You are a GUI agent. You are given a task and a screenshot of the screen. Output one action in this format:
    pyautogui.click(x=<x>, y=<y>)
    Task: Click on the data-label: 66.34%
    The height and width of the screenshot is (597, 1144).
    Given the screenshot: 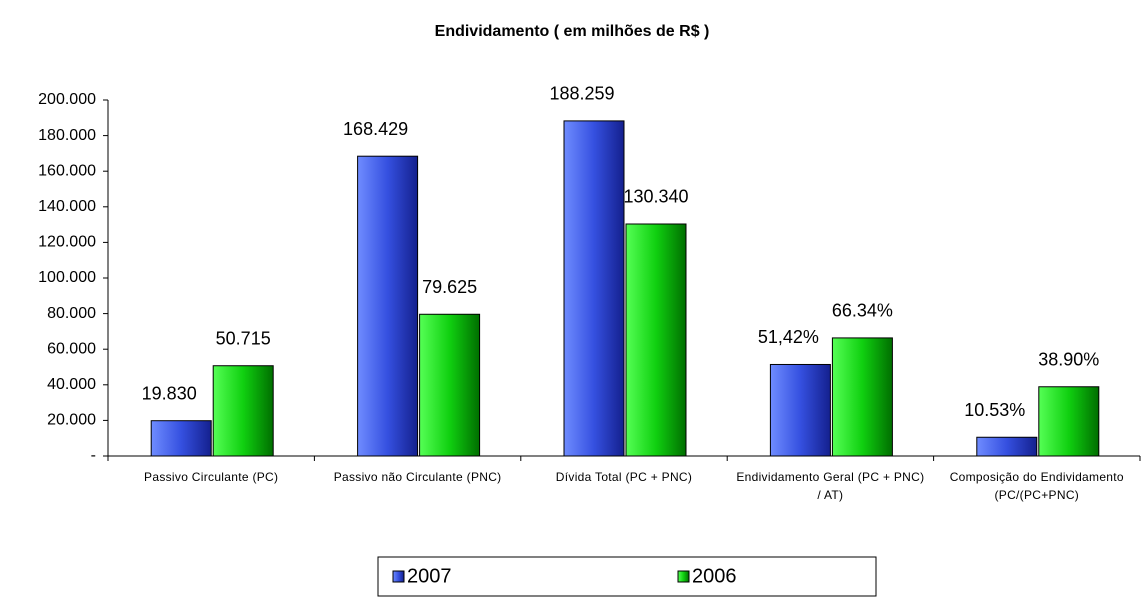 What is the action you would take?
    pyautogui.click(x=862, y=311)
    